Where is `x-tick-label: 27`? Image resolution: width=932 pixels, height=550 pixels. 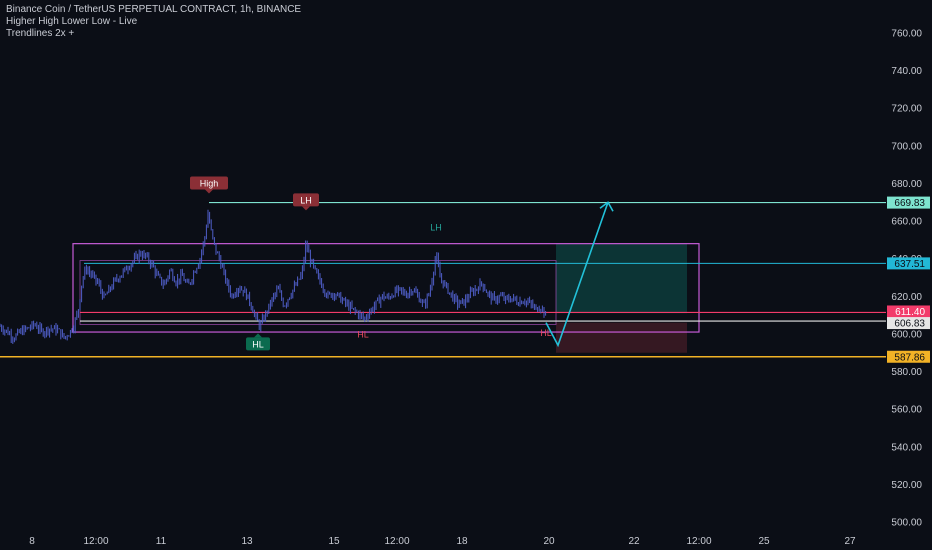
x-tick-label: 27 is located at coordinates (850, 541).